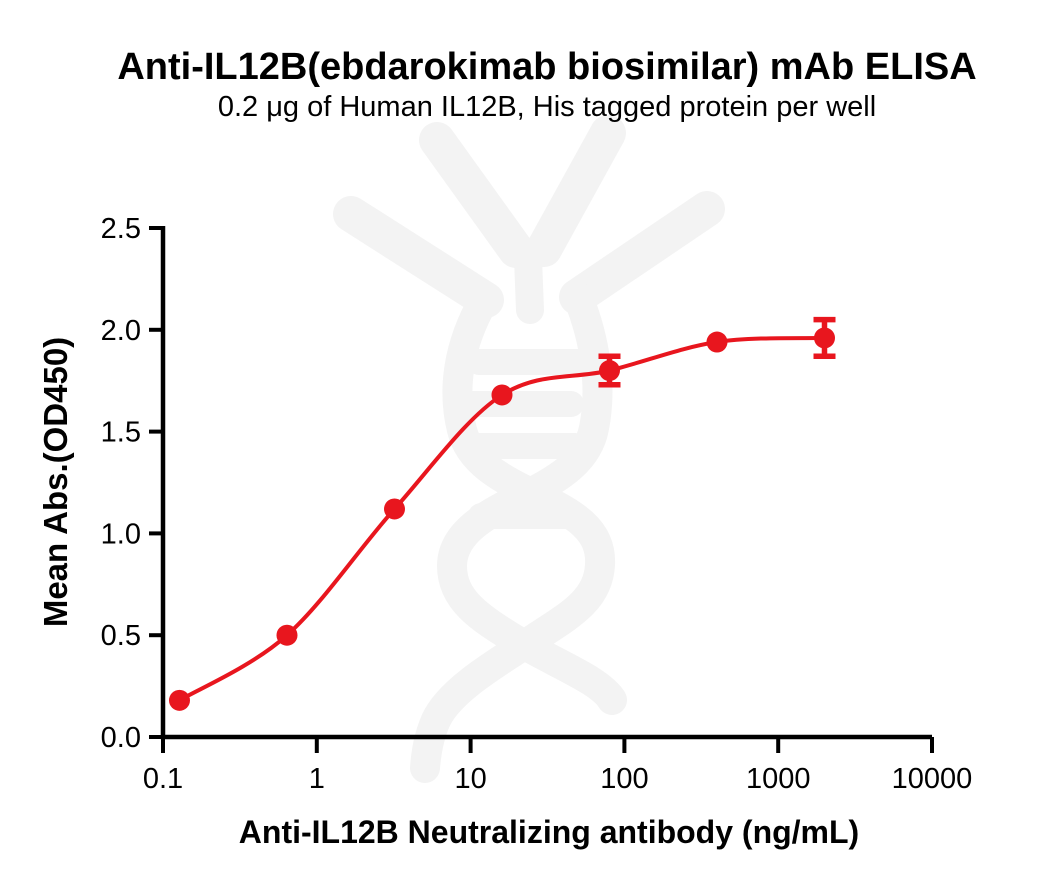 Image resolution: width=1053 pixels, height=886 pixels. What do you see at coordinates (55, 482) in the screenshot?
I see `y-axis-label: Mean Abs.(OD450)` at bounding box center [55, 482].